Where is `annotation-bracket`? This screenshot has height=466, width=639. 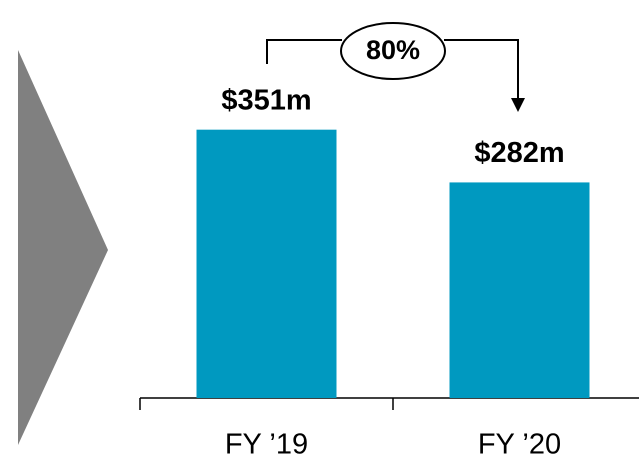
annotation-bracket is located at coordinates (395, 67).